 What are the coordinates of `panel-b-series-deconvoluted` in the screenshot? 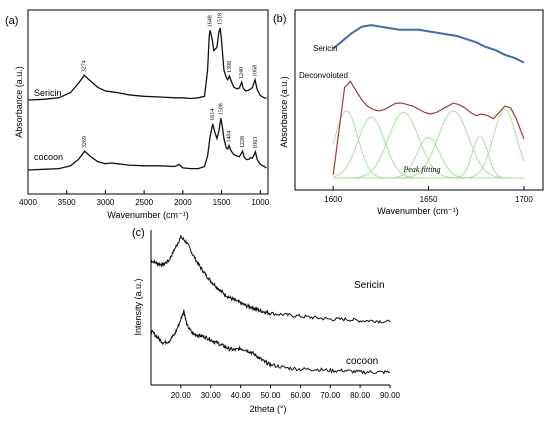 It's located at (428, 127).